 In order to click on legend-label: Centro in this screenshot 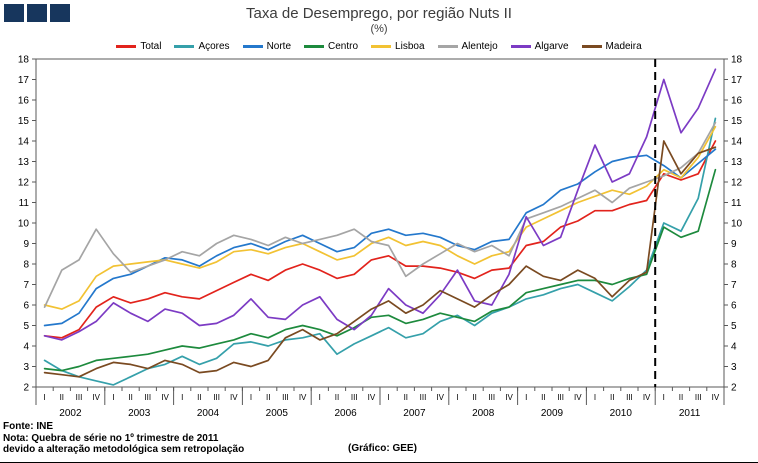, I will do `click(343, 46)`.